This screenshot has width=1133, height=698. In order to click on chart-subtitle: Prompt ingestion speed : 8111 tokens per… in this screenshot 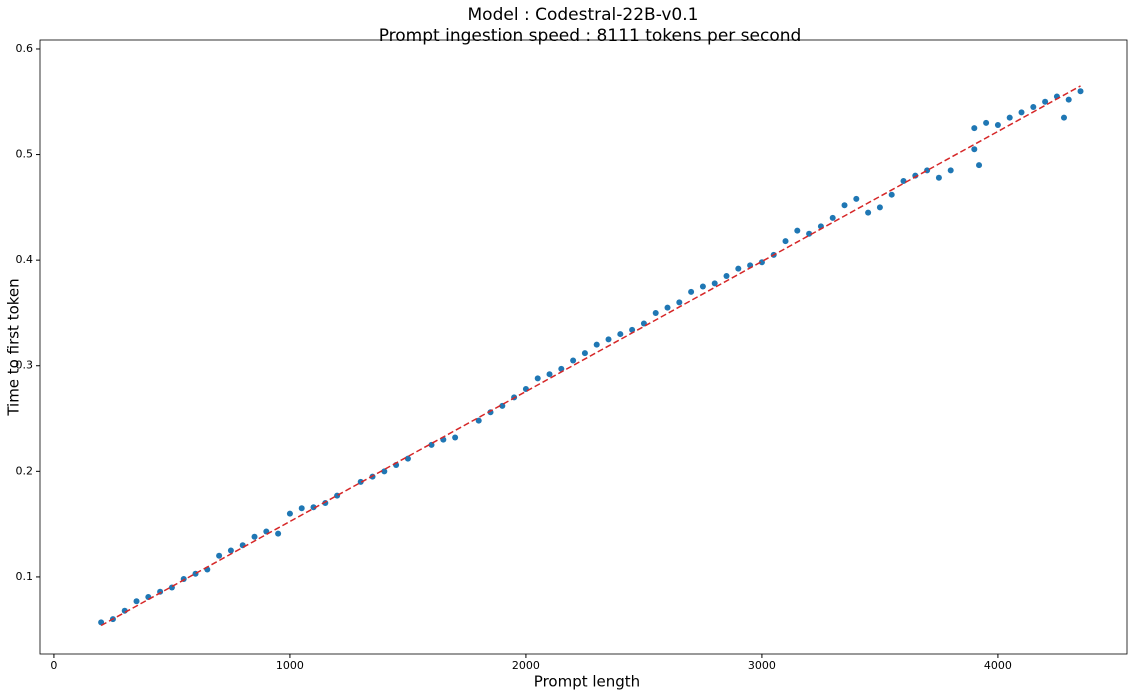, I will do `click(590, 36)`.